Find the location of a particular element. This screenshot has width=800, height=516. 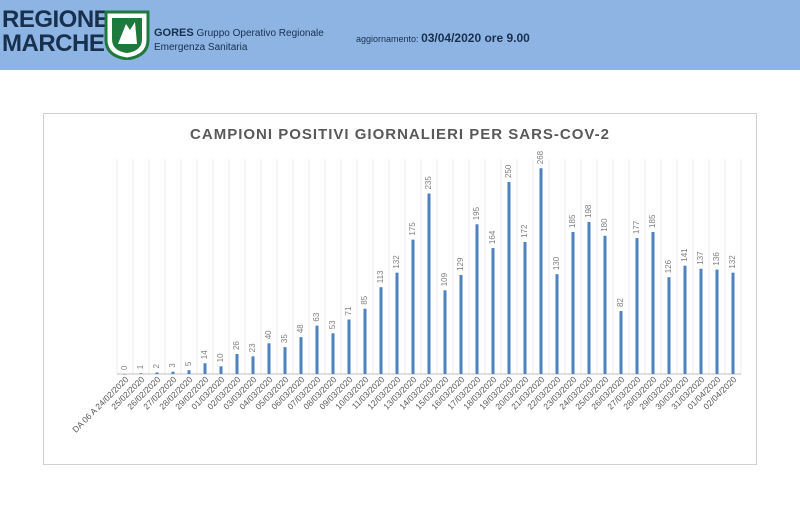

data-label: 82 is located at coordinates (620, 302).